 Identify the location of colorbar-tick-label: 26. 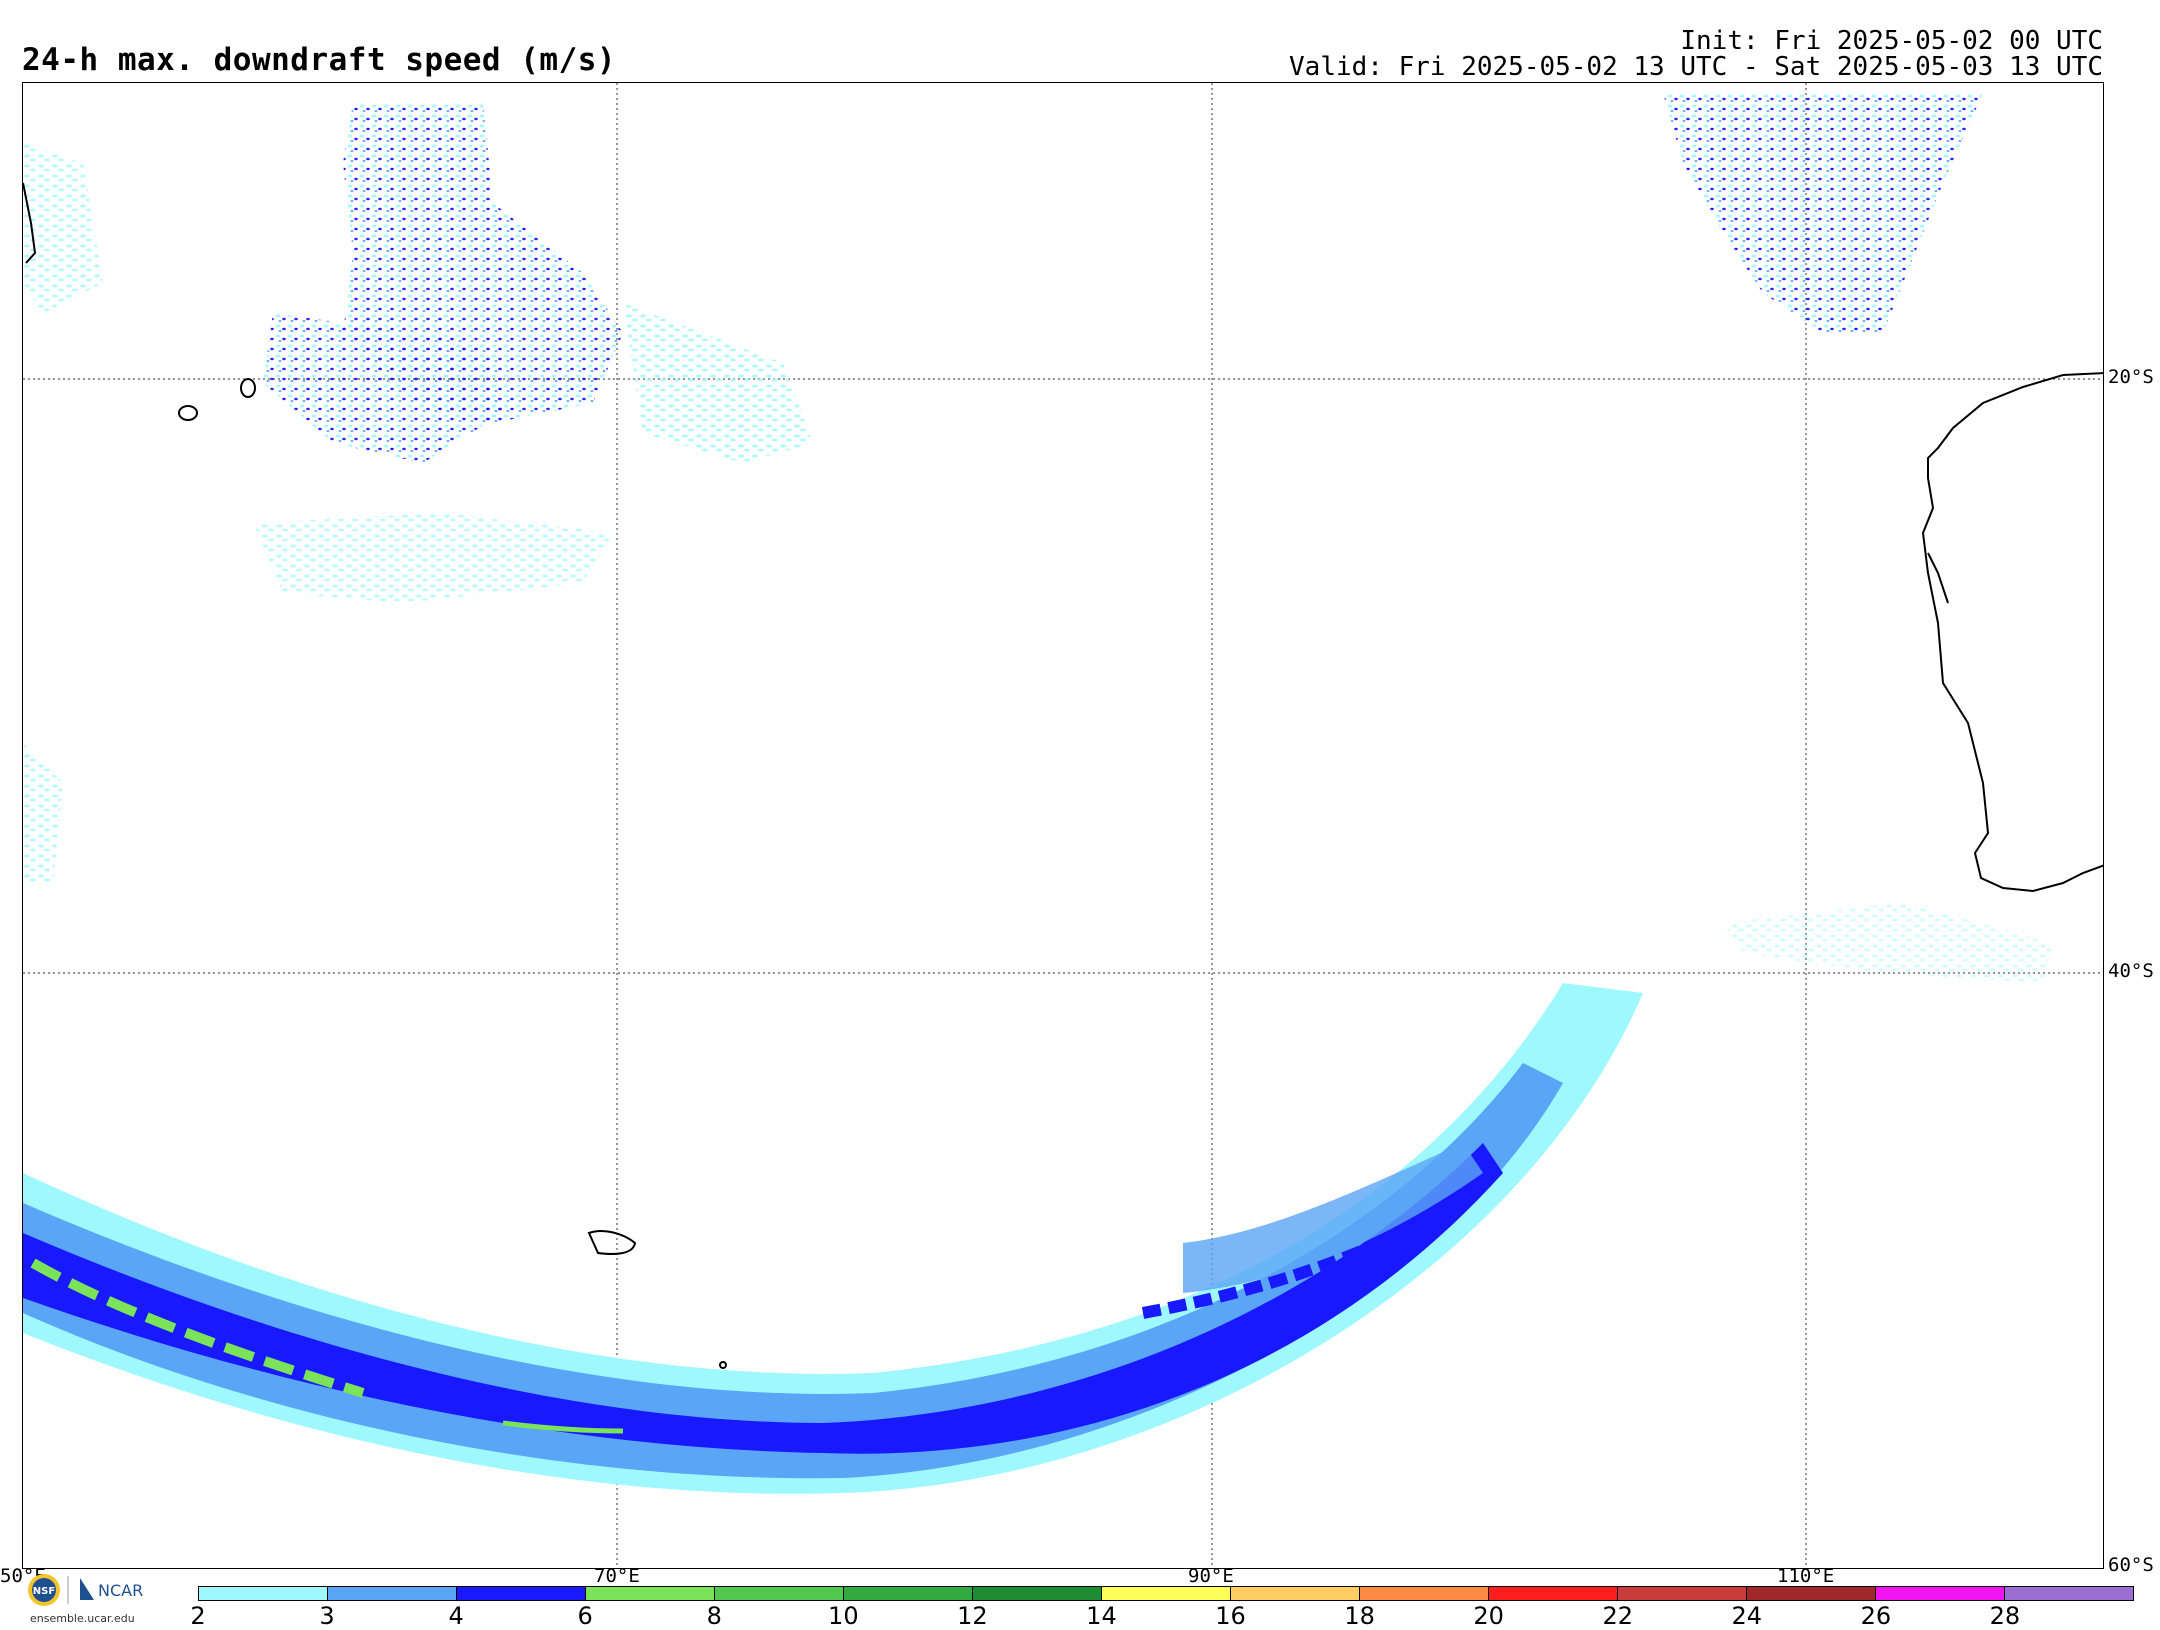
(1876, 1616).